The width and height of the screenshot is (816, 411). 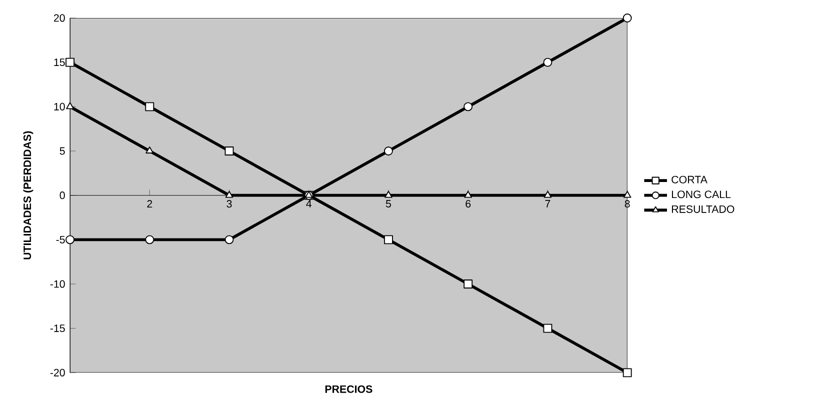 What do you see at coordinates (703, 209) in the screenshot?
I see `legend-label: RESULTADO` at bounding box center [703, 209].